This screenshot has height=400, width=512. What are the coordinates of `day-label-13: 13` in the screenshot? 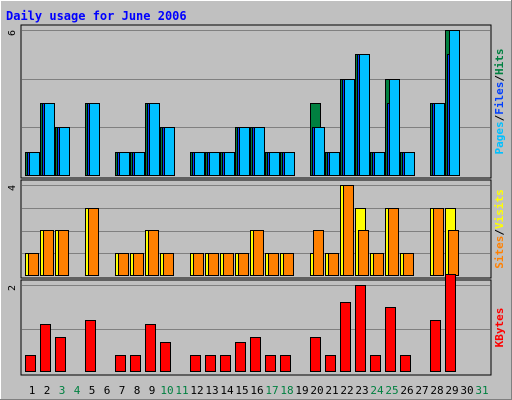 It's located at (211, 390).